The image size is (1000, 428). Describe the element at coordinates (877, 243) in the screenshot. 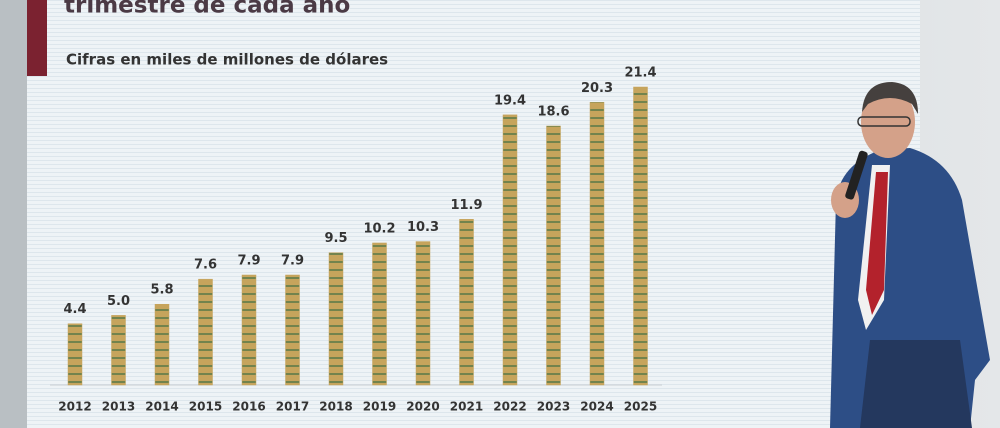

I see `tie` at that location.